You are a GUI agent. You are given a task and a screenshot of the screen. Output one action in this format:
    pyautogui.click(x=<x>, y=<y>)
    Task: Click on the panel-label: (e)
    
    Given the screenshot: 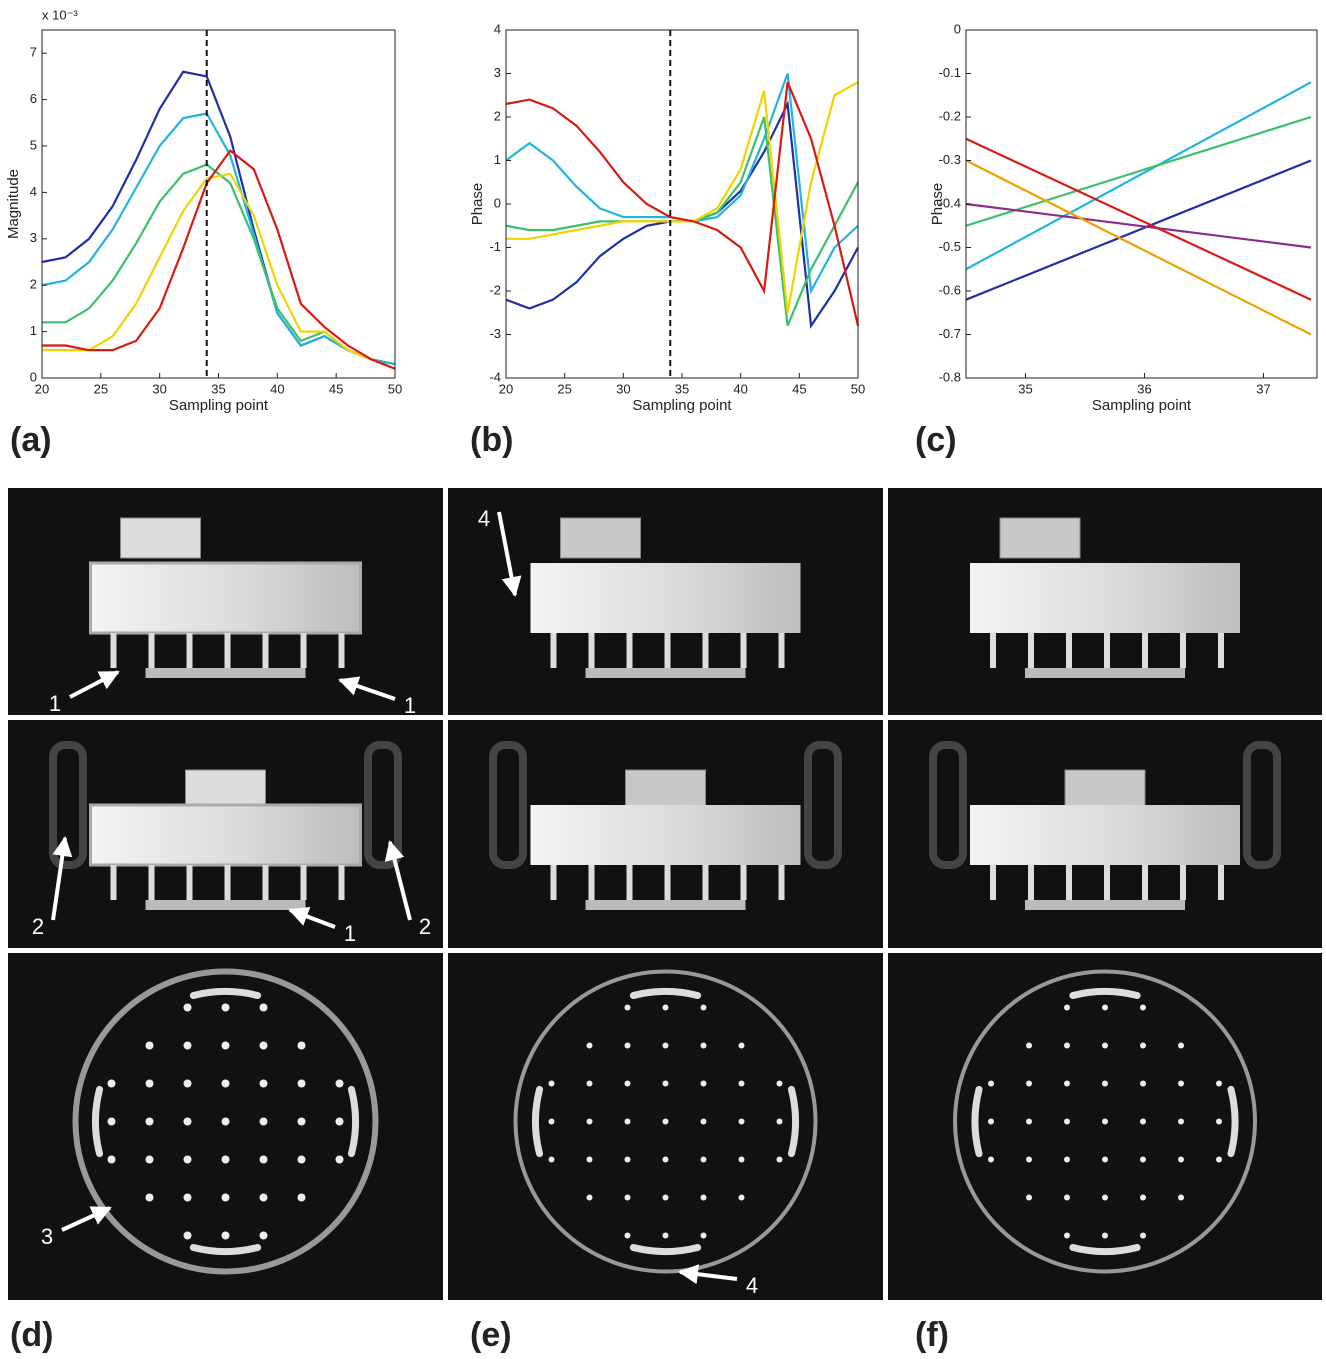 What is the action you would take?
    pyautogui.click(x=491, y=1335)
    